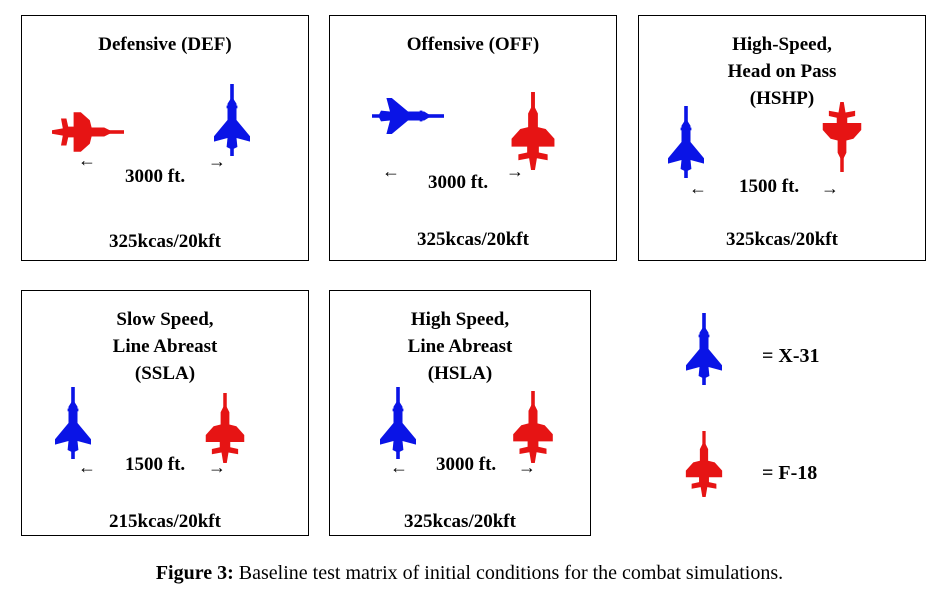  I want to click on panel-title: High-Speed, Head on Pass (HSHP), so click(782, 71).